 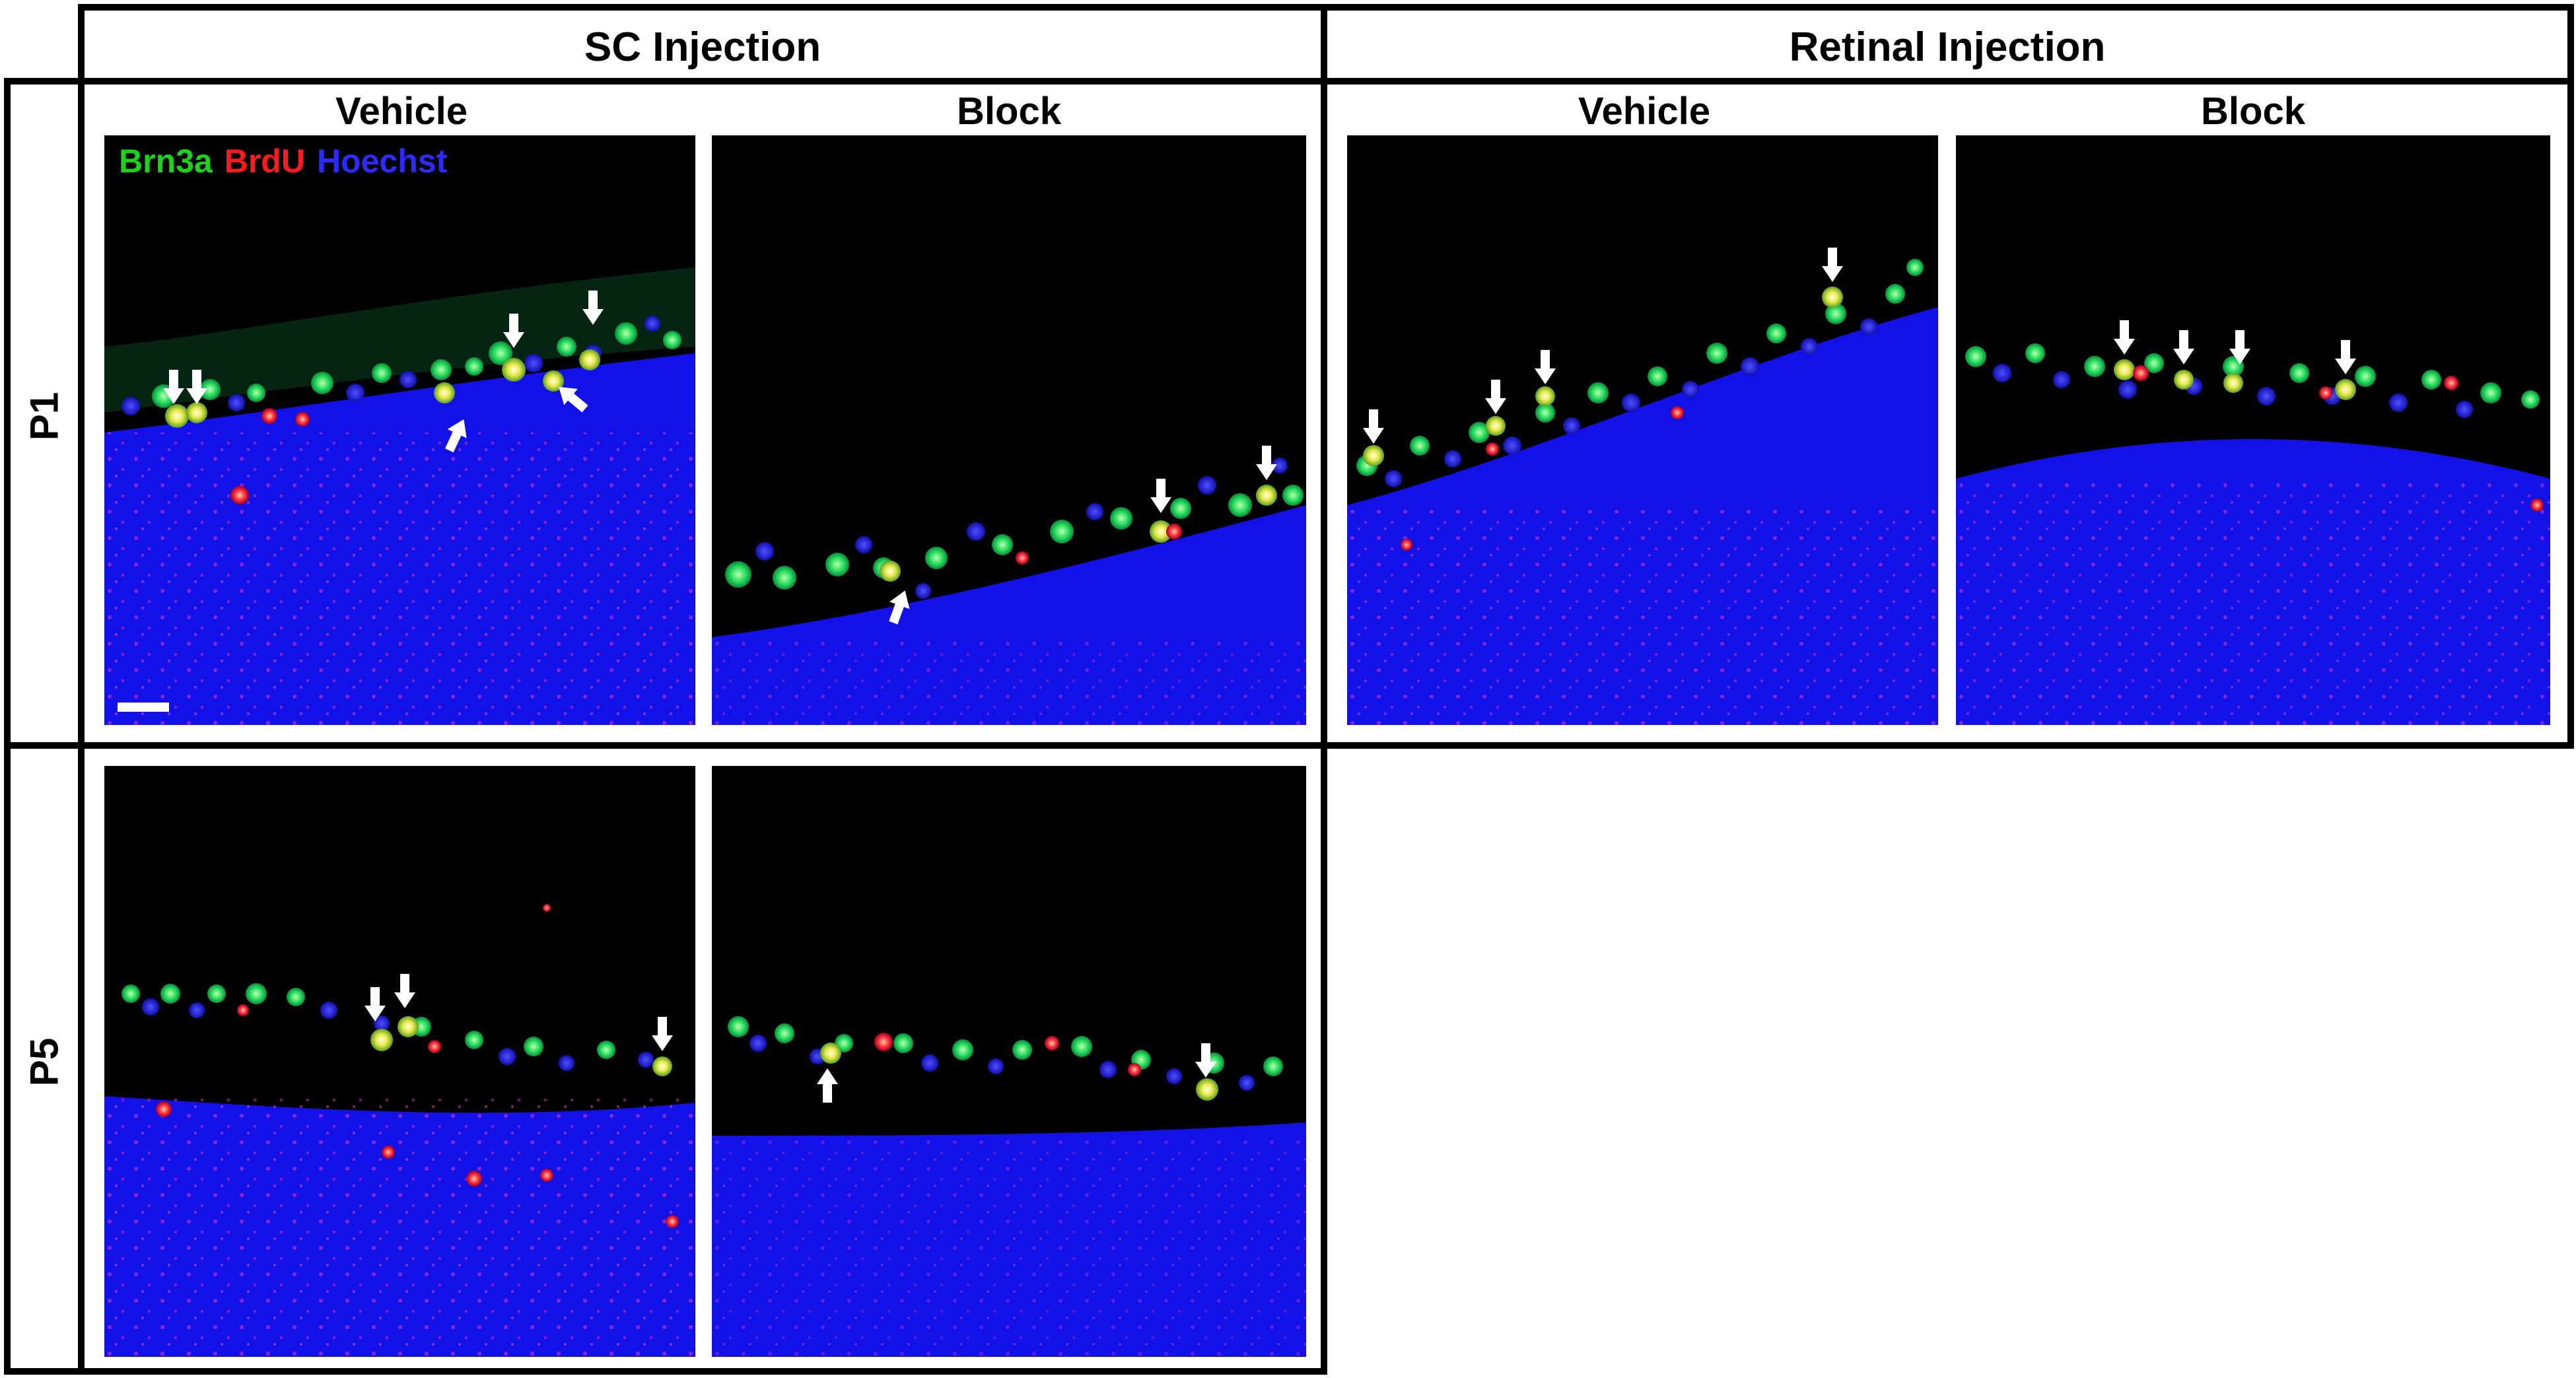 I want to click on sc-vehicle-label: Vehicle, so click(x=402, y=111).